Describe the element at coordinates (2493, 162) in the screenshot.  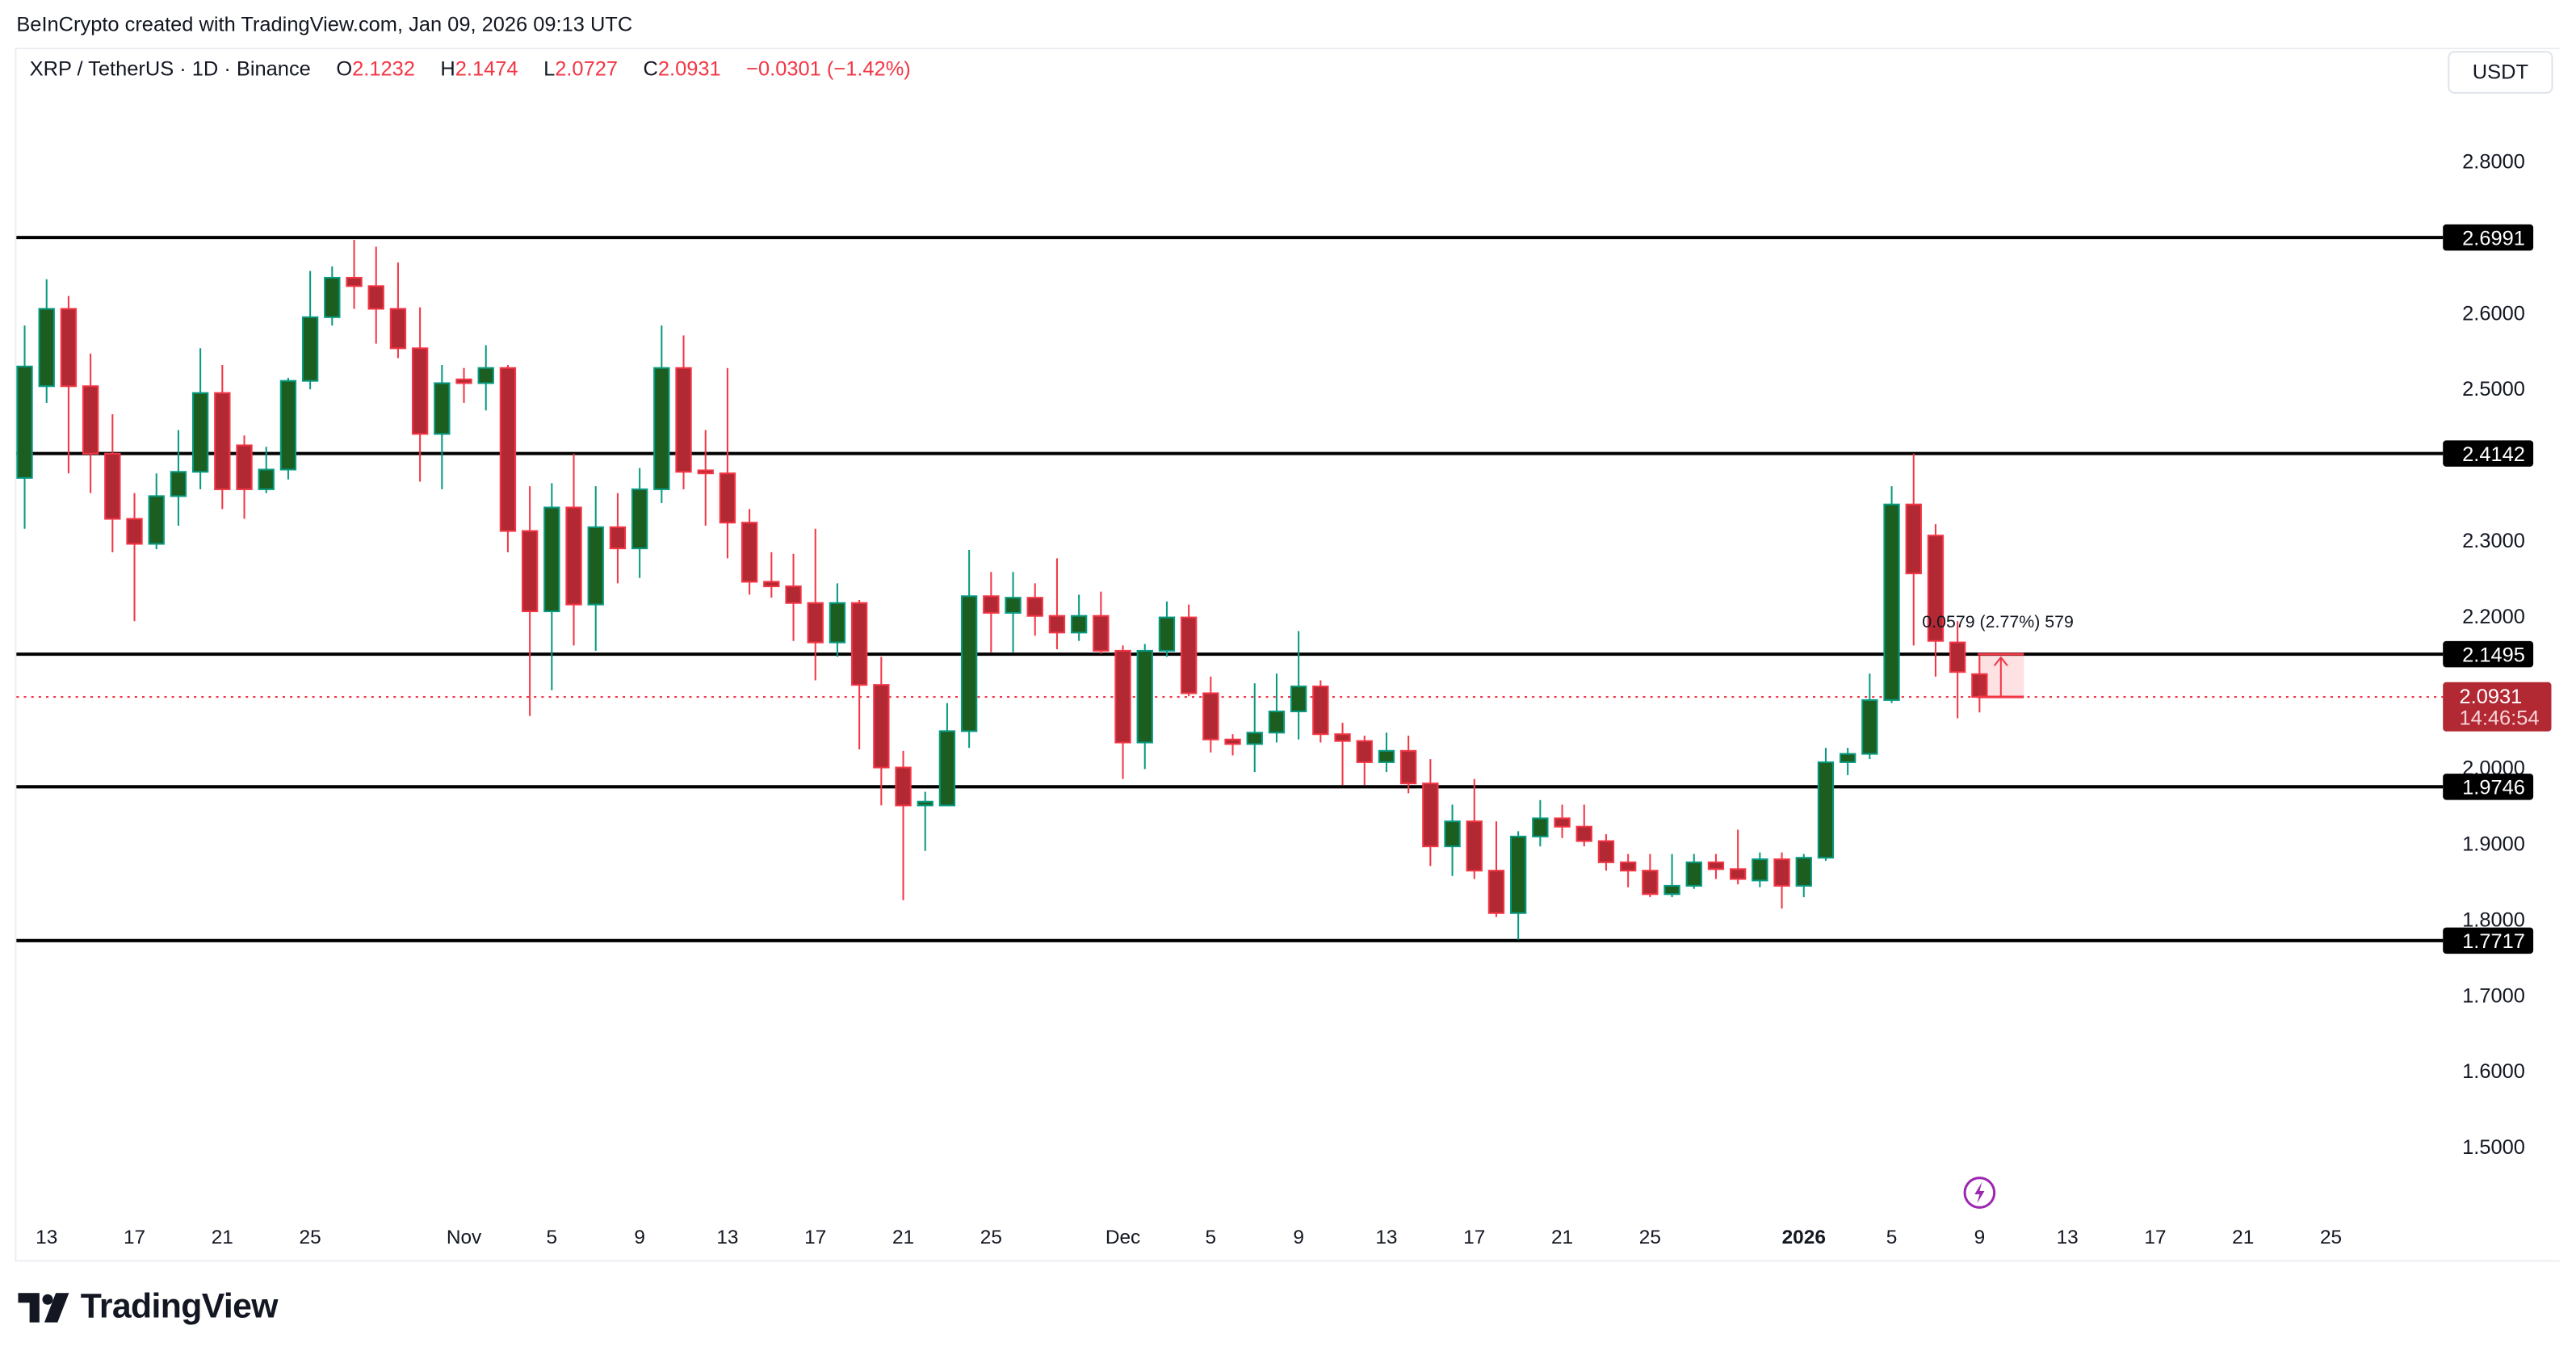
I see `price-tick-label: 2.8000` at that location.